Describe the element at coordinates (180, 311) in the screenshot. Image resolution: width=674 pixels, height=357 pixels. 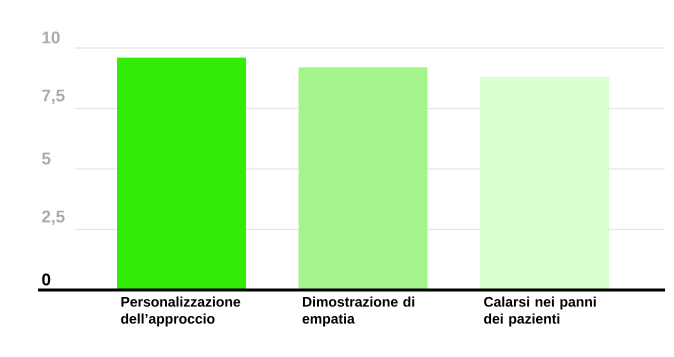
I see `x-tick-label: Personalizzazione dell’approccio` at that location.